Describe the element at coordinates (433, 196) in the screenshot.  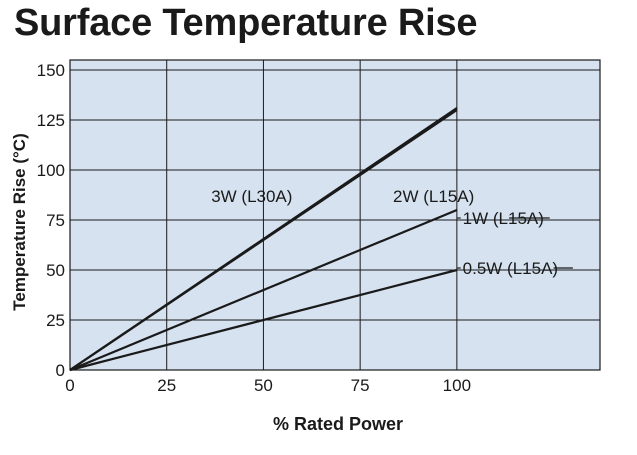
I see `series-label: 2W (L15A)` at that location.